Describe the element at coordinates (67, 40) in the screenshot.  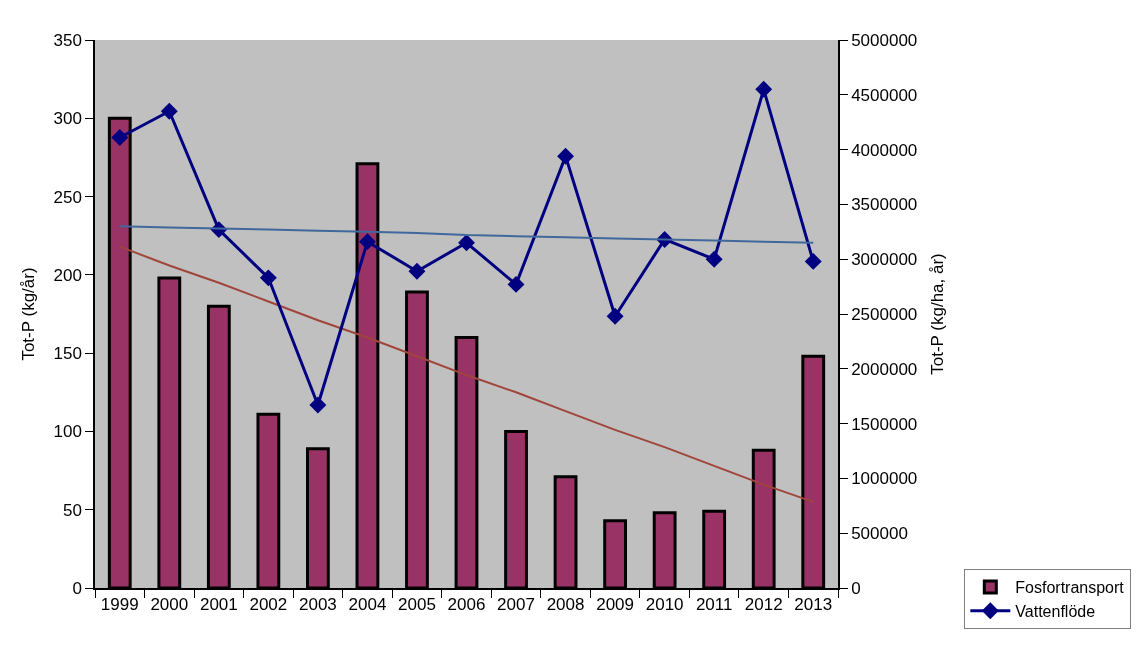
I see `y-tick-label: 350` at that location.